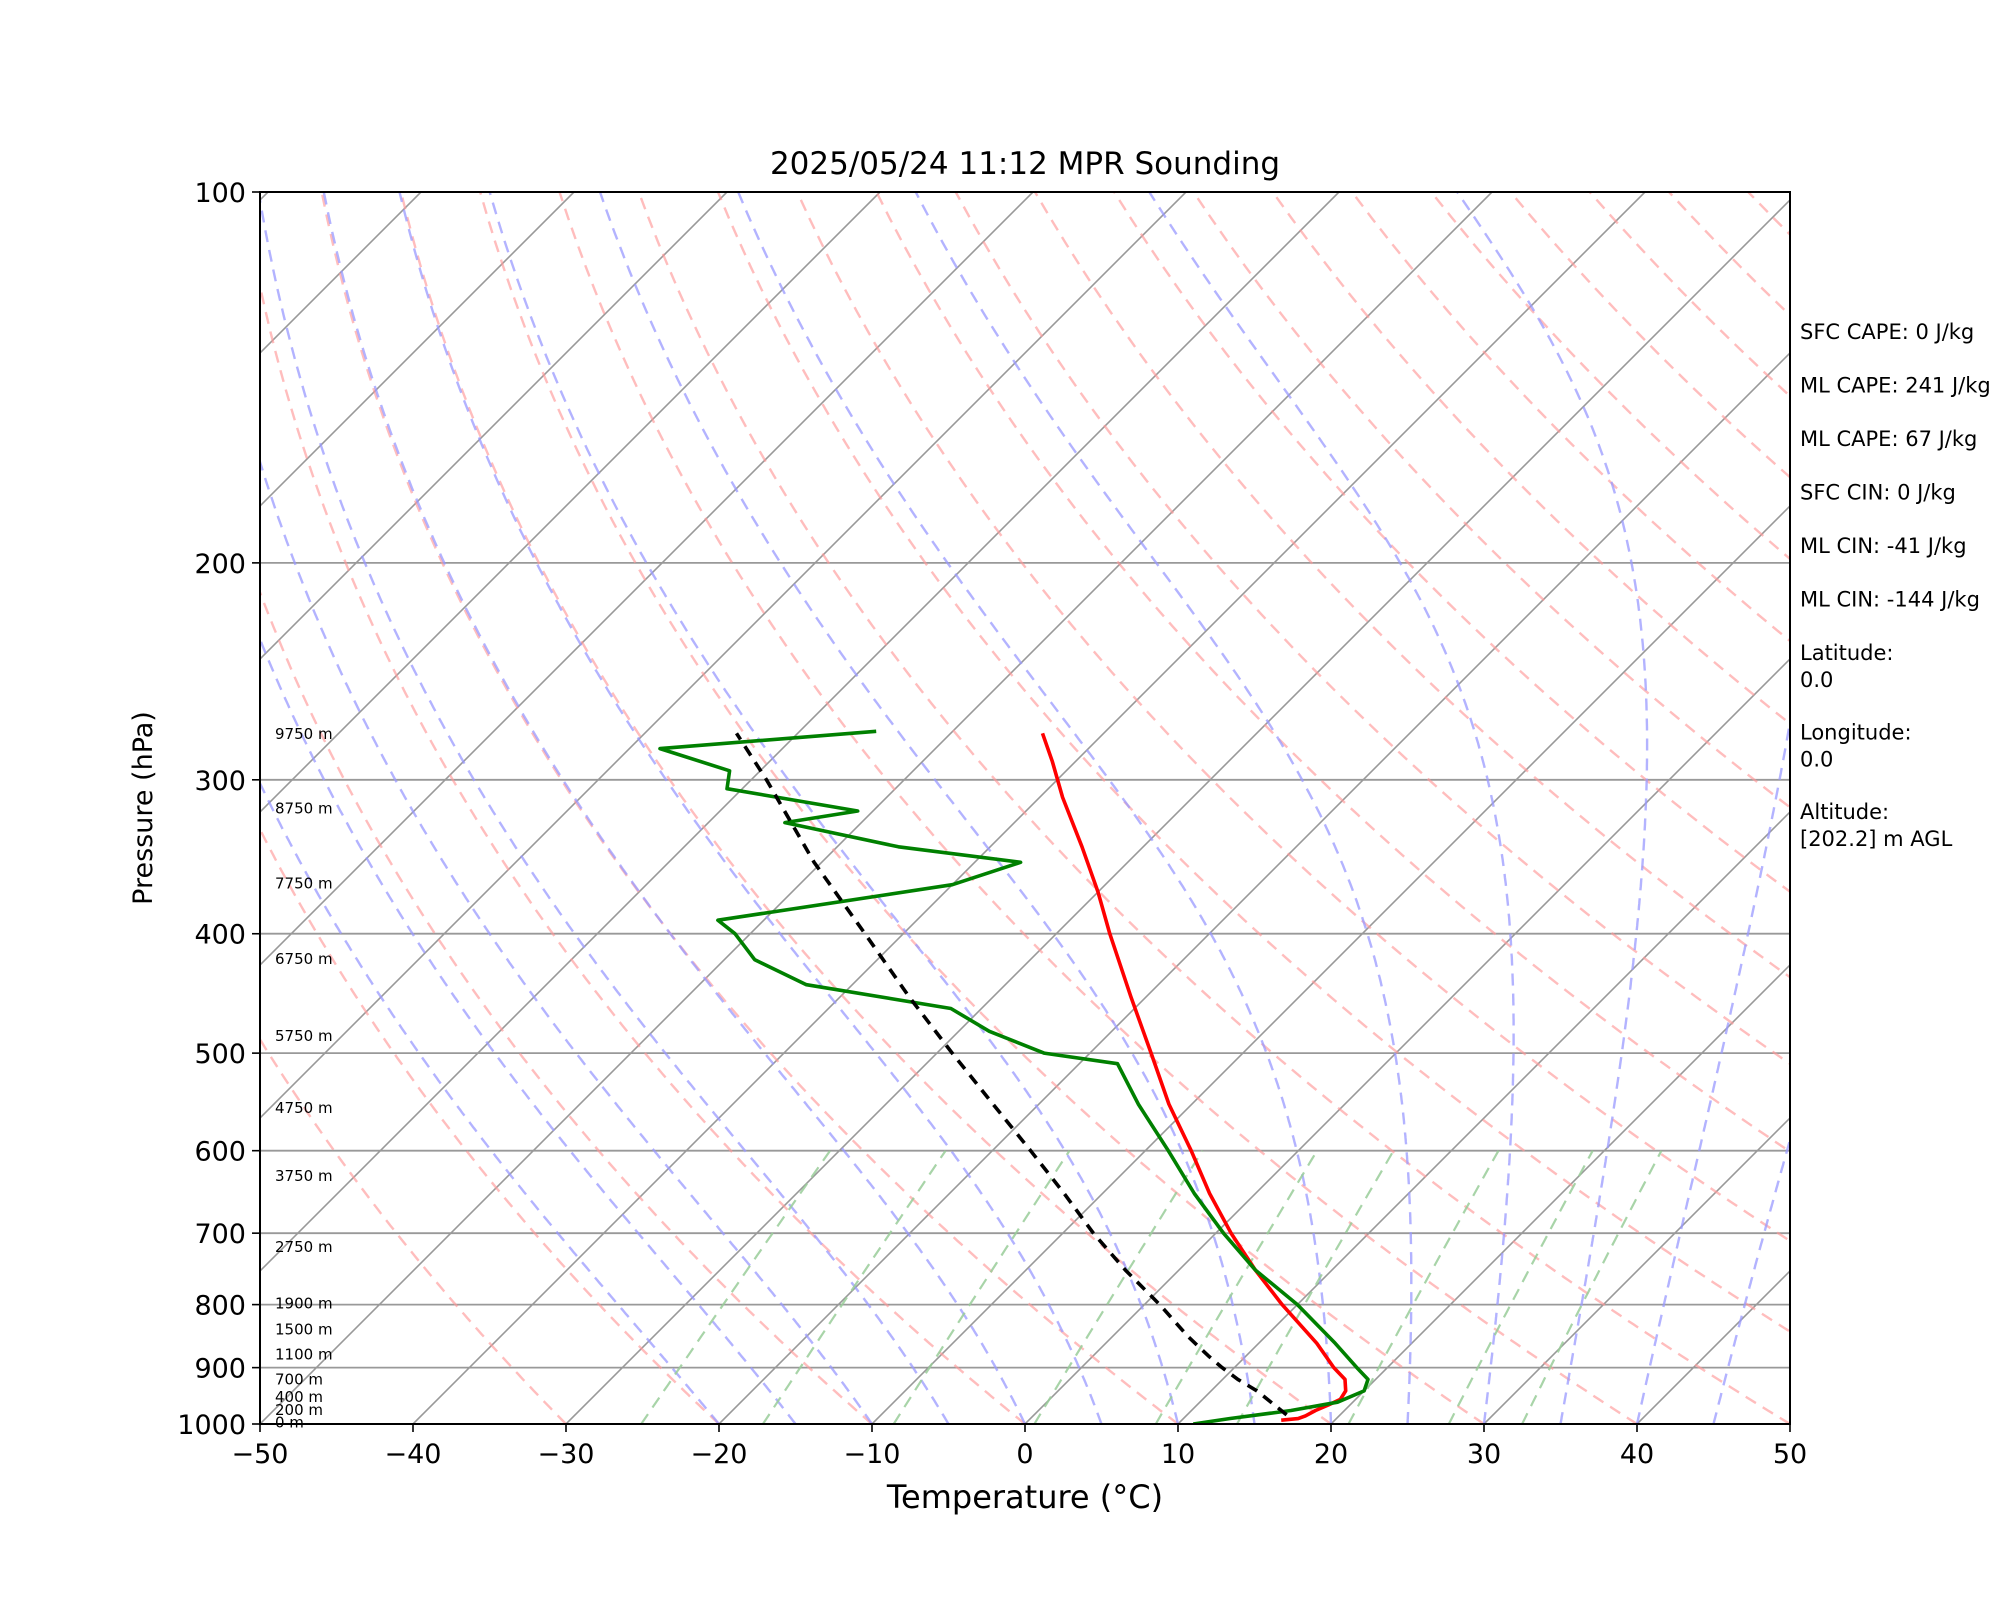 This screenshot has height=1600, width=2000. Describe the element at coordinates (1178, 1454) in the screenshot. I see `x-tick-label: 10` at that location.